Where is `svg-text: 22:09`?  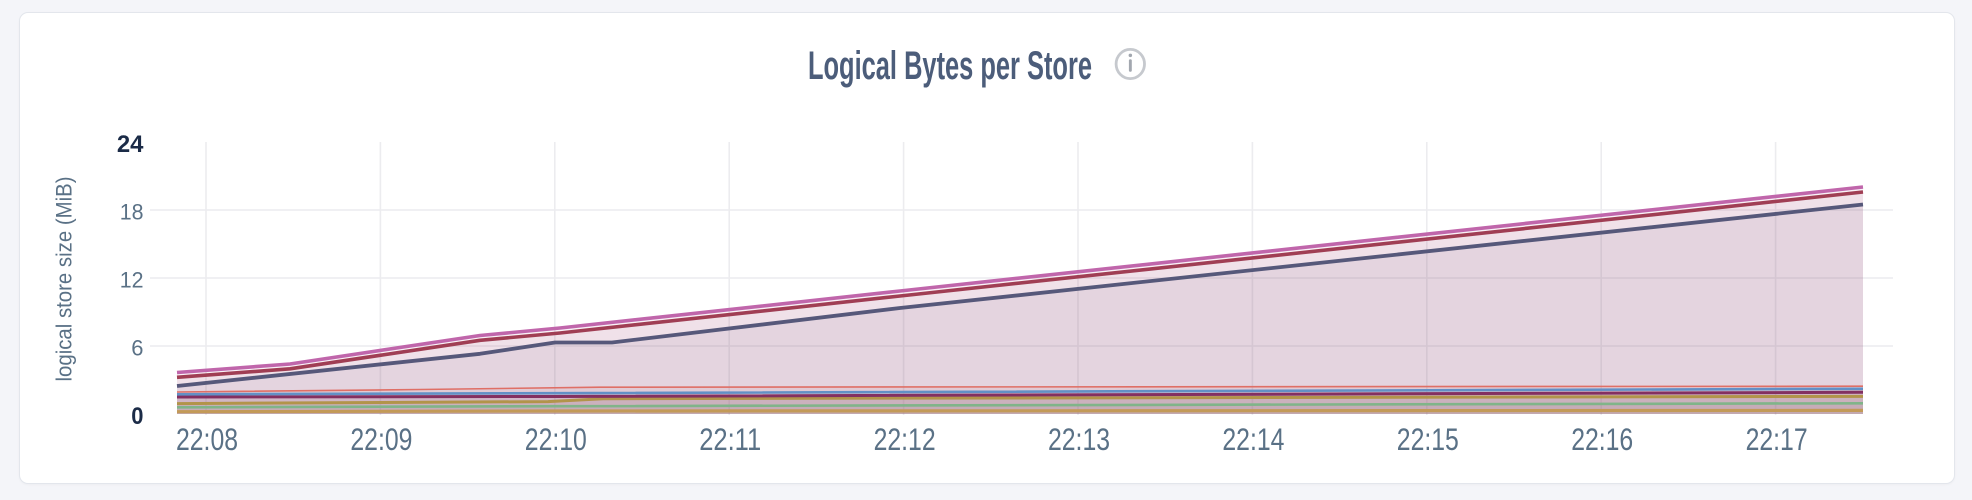
svg-text: 22:09 is located at coordinates (381, 439).